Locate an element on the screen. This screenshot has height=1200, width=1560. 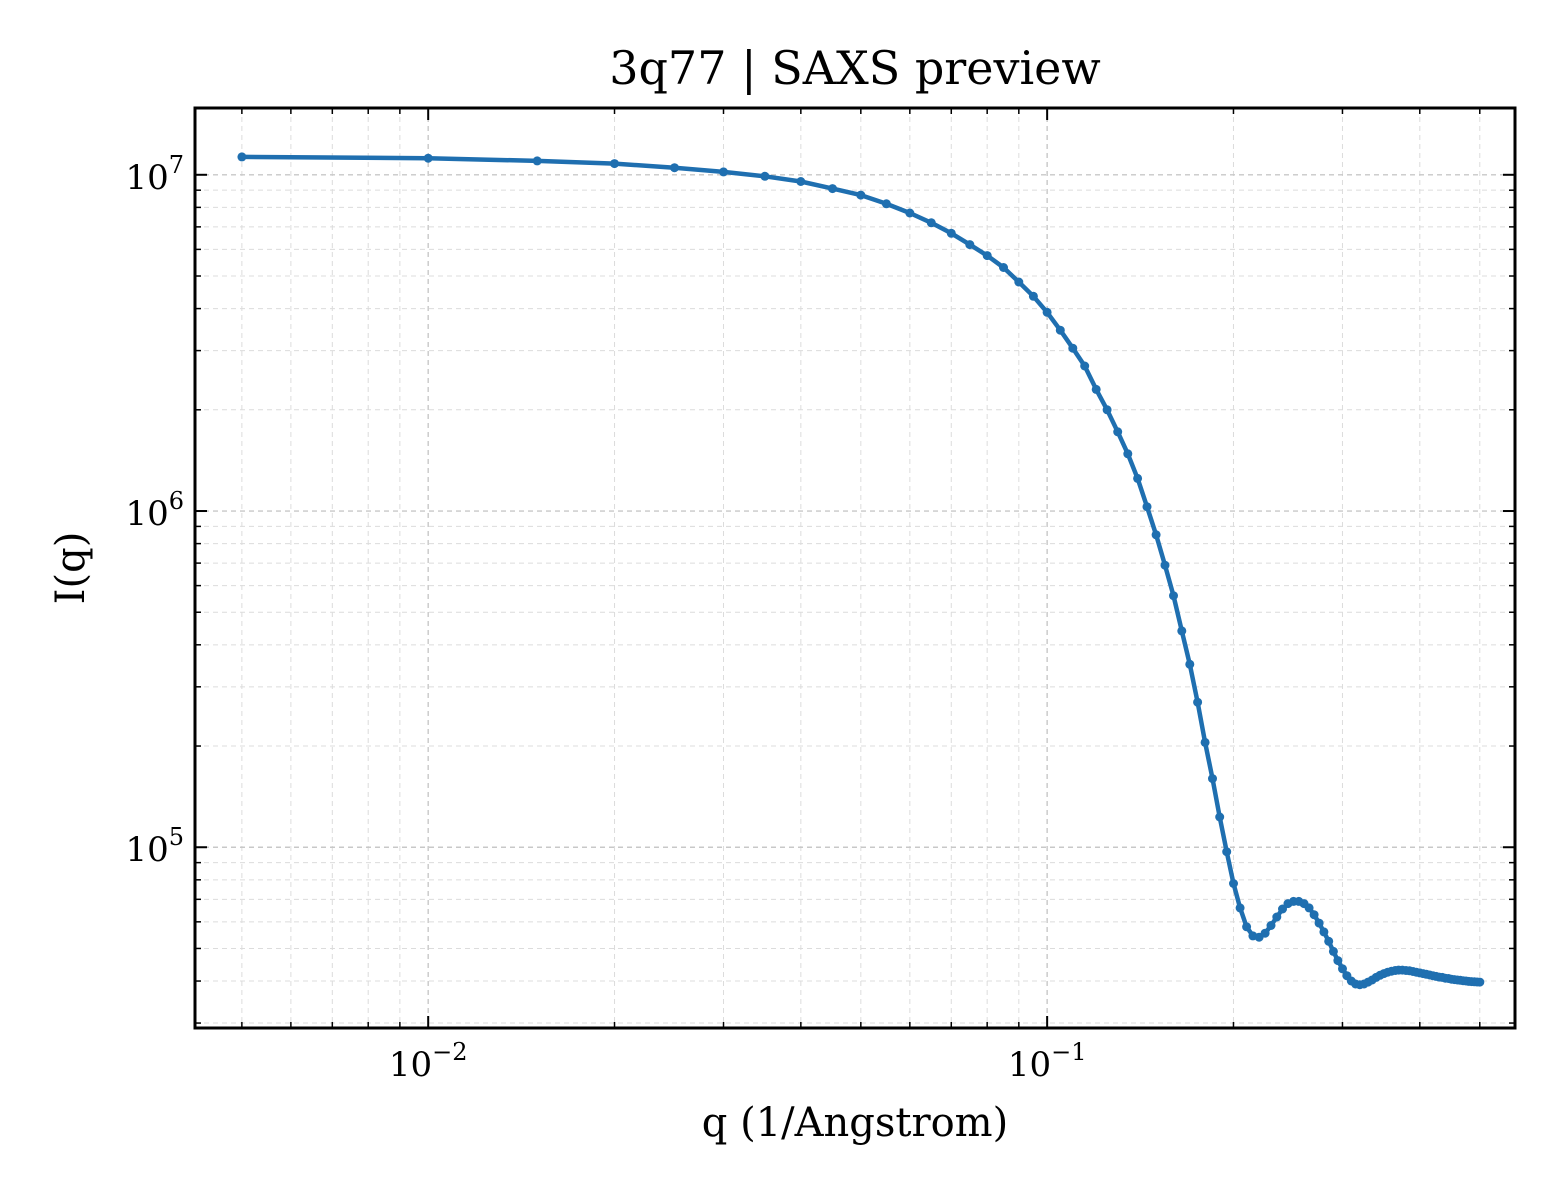
y-tick-label: 10⁵ is located at coordinates (154, 846).